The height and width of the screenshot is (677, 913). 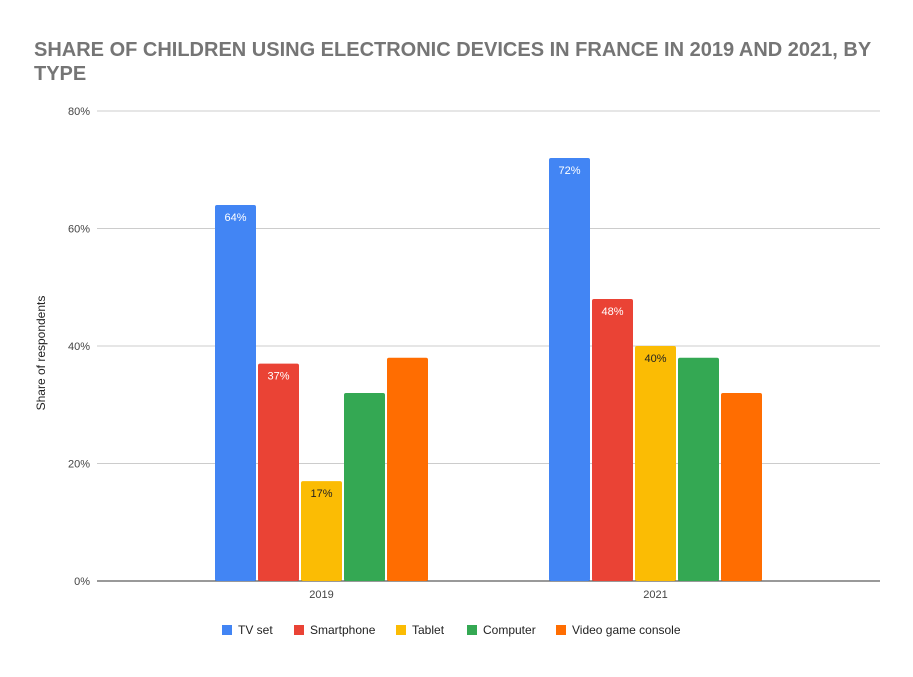 What do you see at coordinates (79, 465) in the screenshot?
I see `y-tick-label: 20%` at bounding box center [79, 465].